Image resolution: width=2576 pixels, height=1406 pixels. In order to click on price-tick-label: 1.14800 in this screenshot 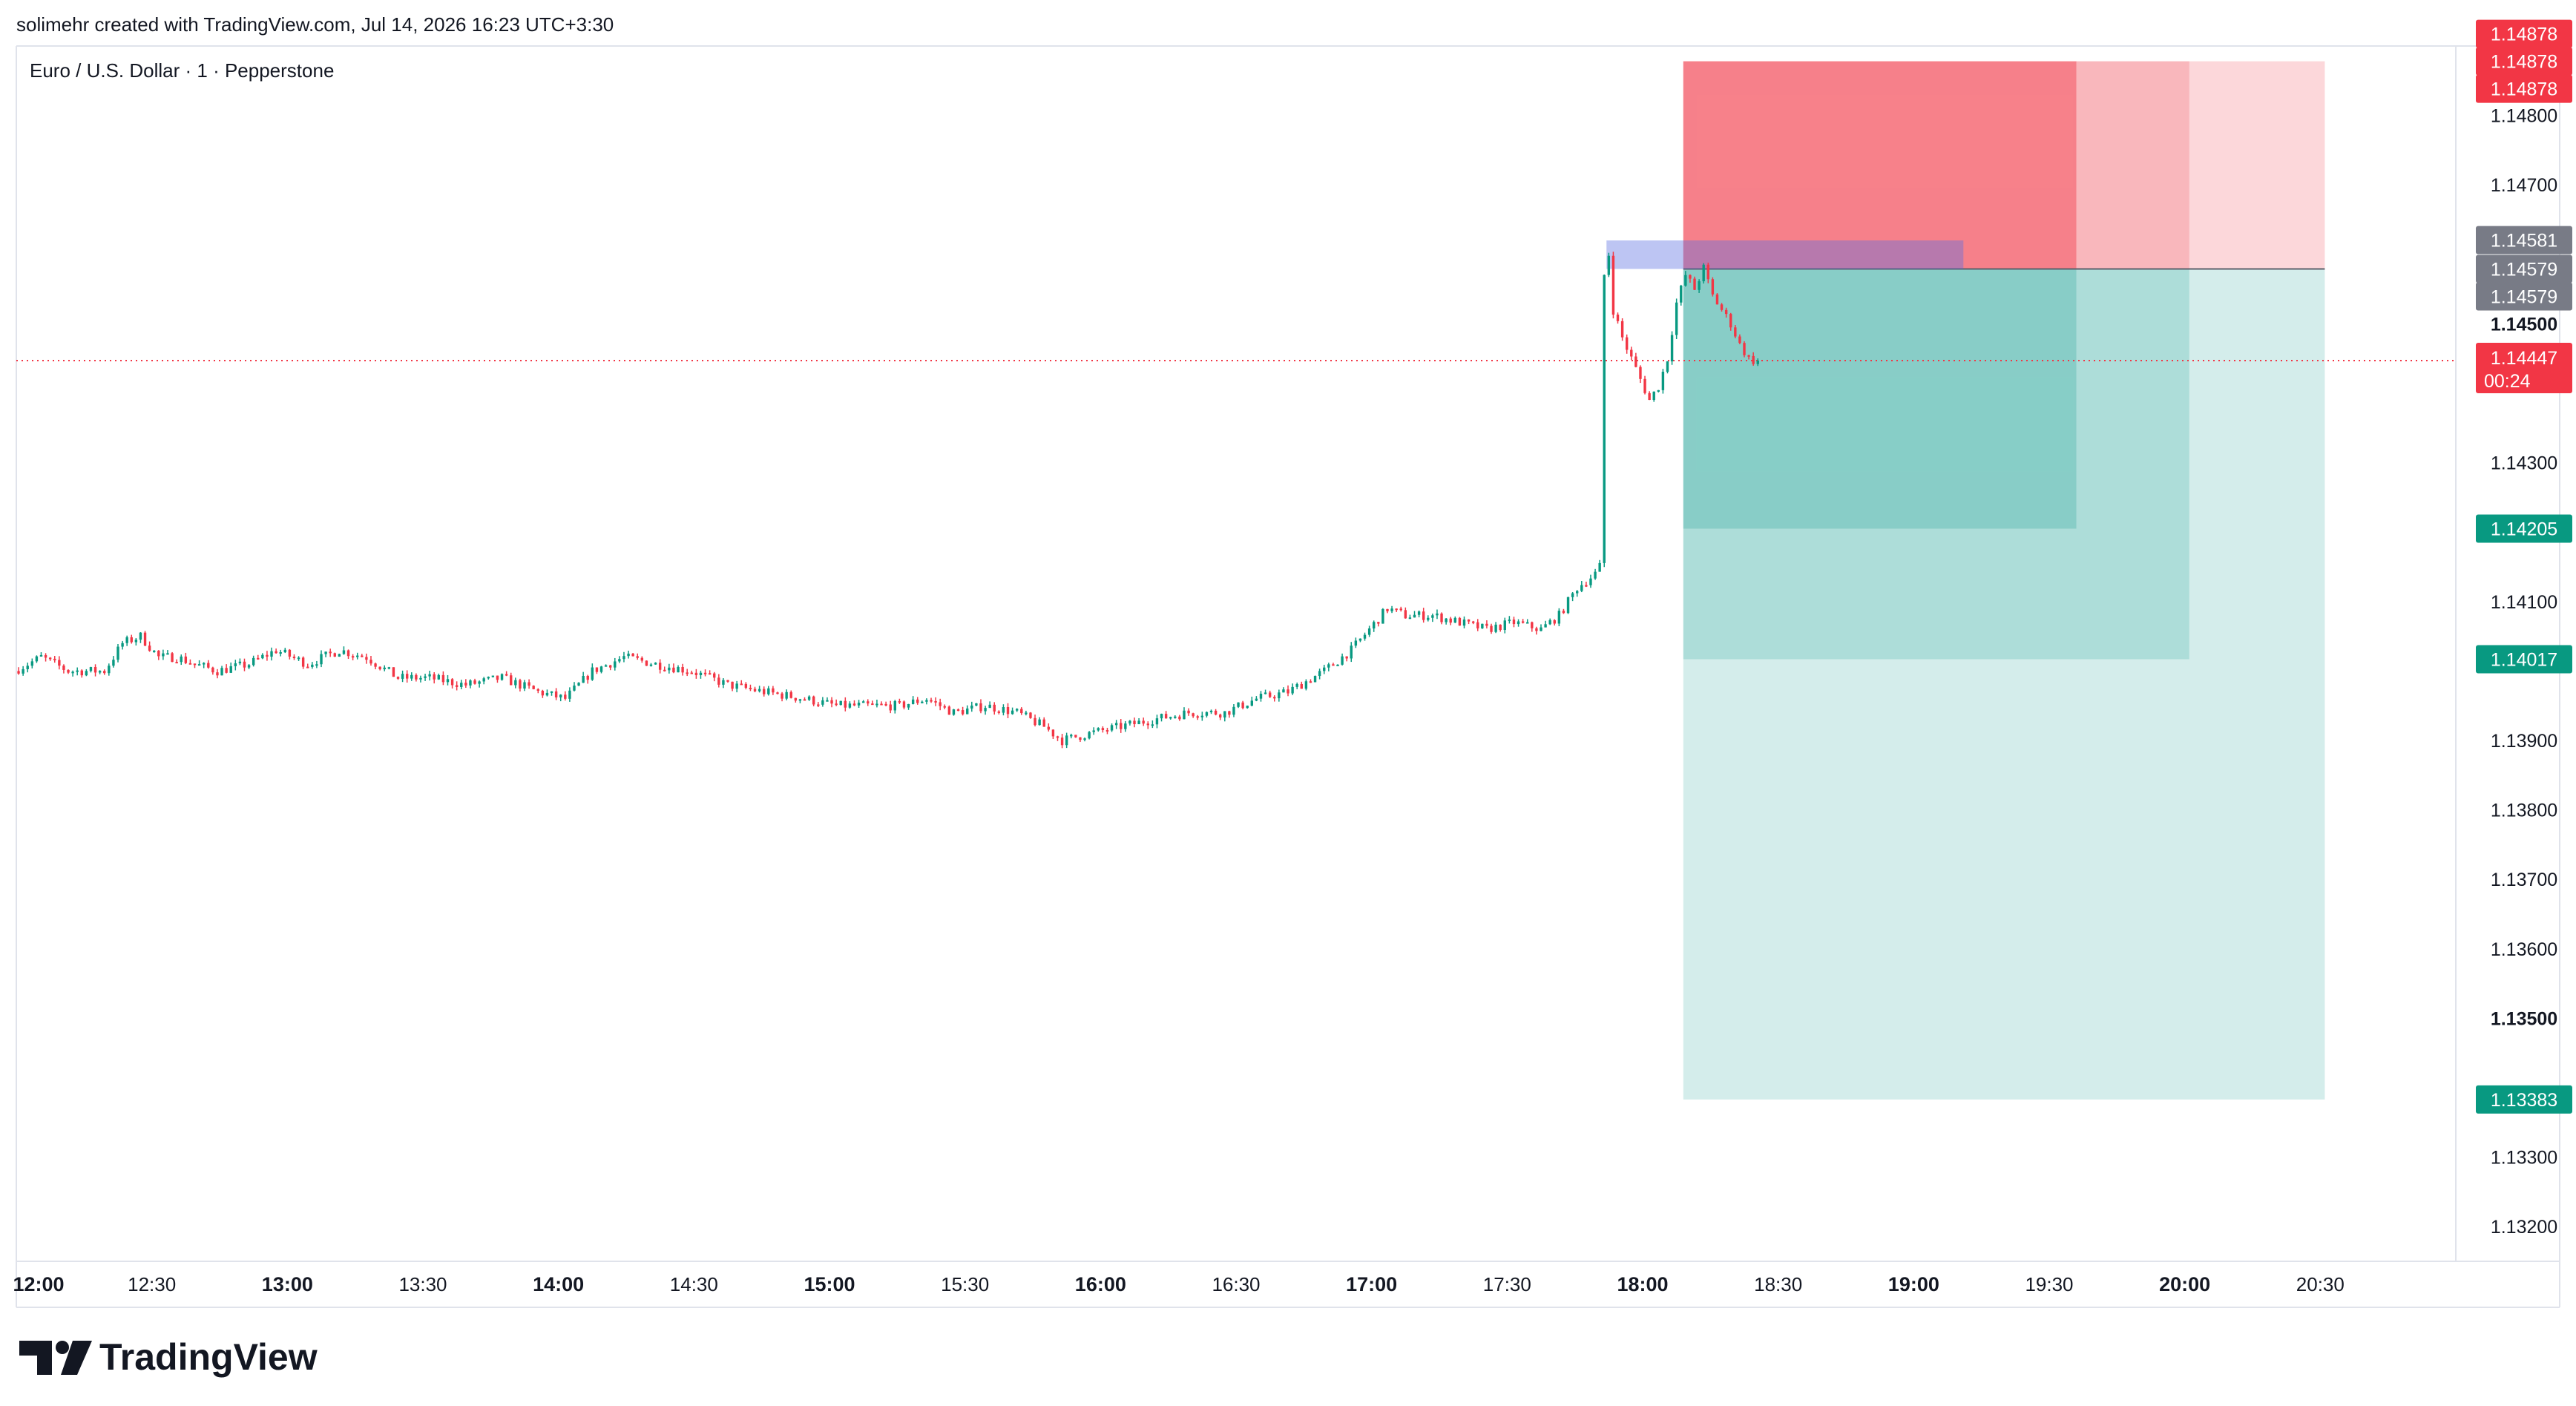, I will do `click(2524, 116)`.